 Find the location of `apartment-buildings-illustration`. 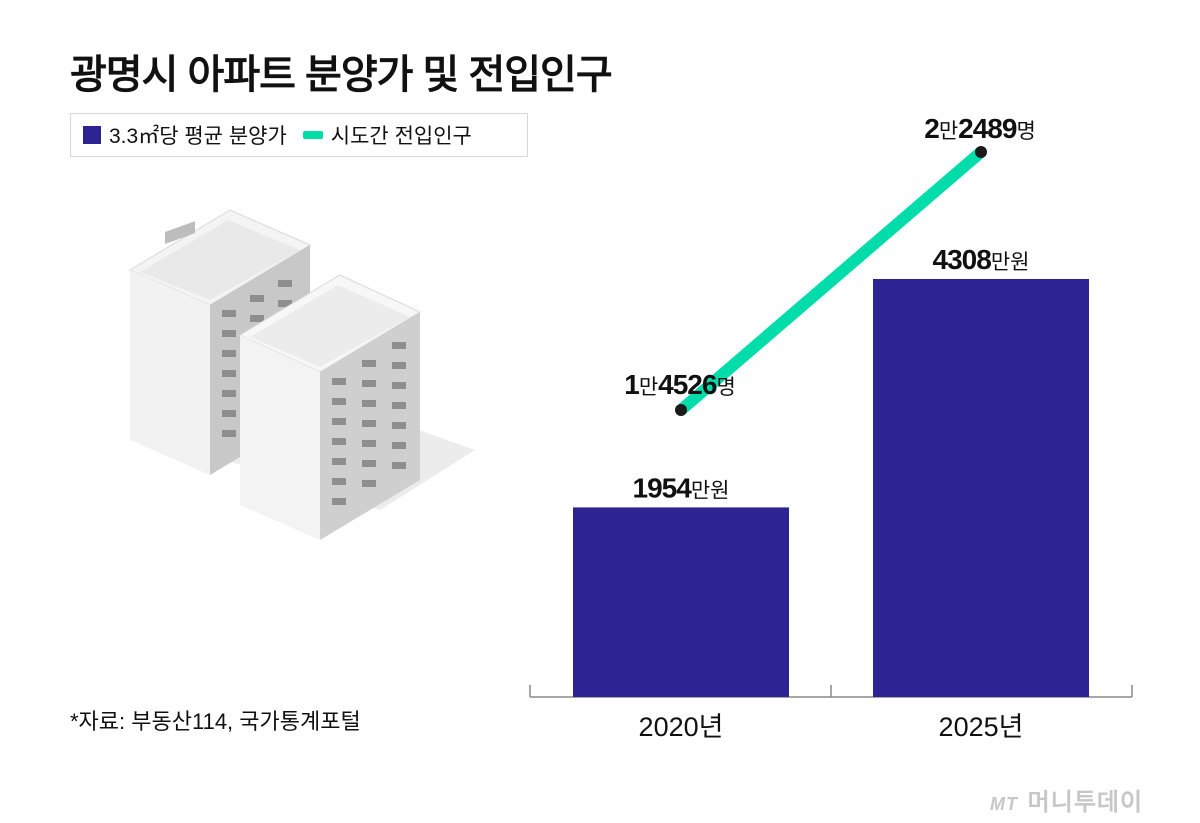

apartment-buildings-illustration is located at coordinates (301, 374).